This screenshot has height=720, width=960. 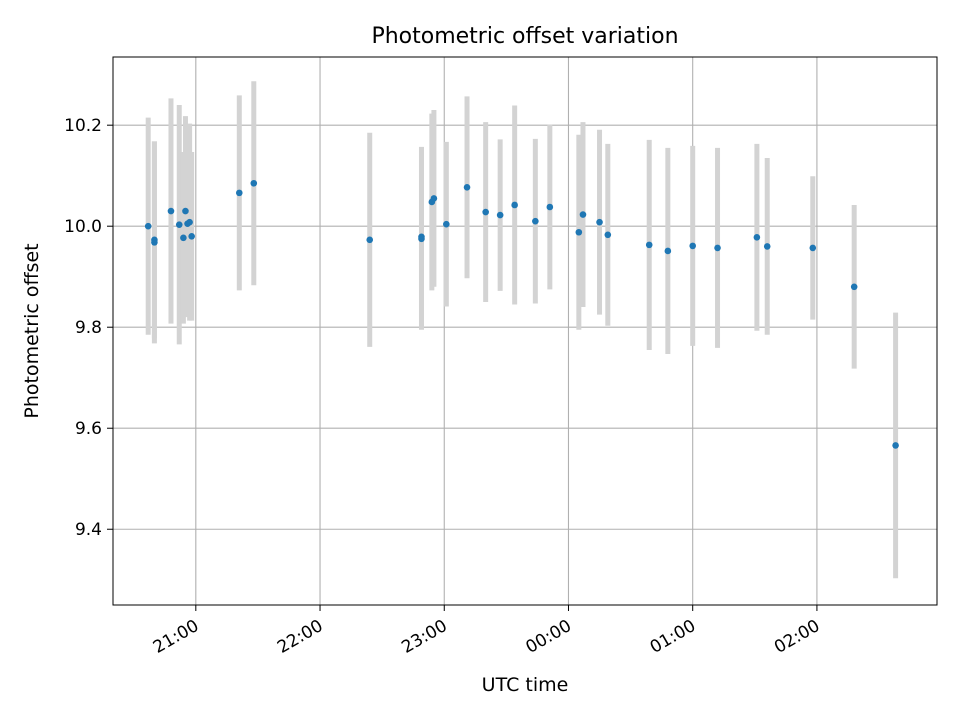 What do you see at coordinates (88, 429) in the screenshot?
I see `y-tick-label: 9.6` at bounding box center [88, 429].